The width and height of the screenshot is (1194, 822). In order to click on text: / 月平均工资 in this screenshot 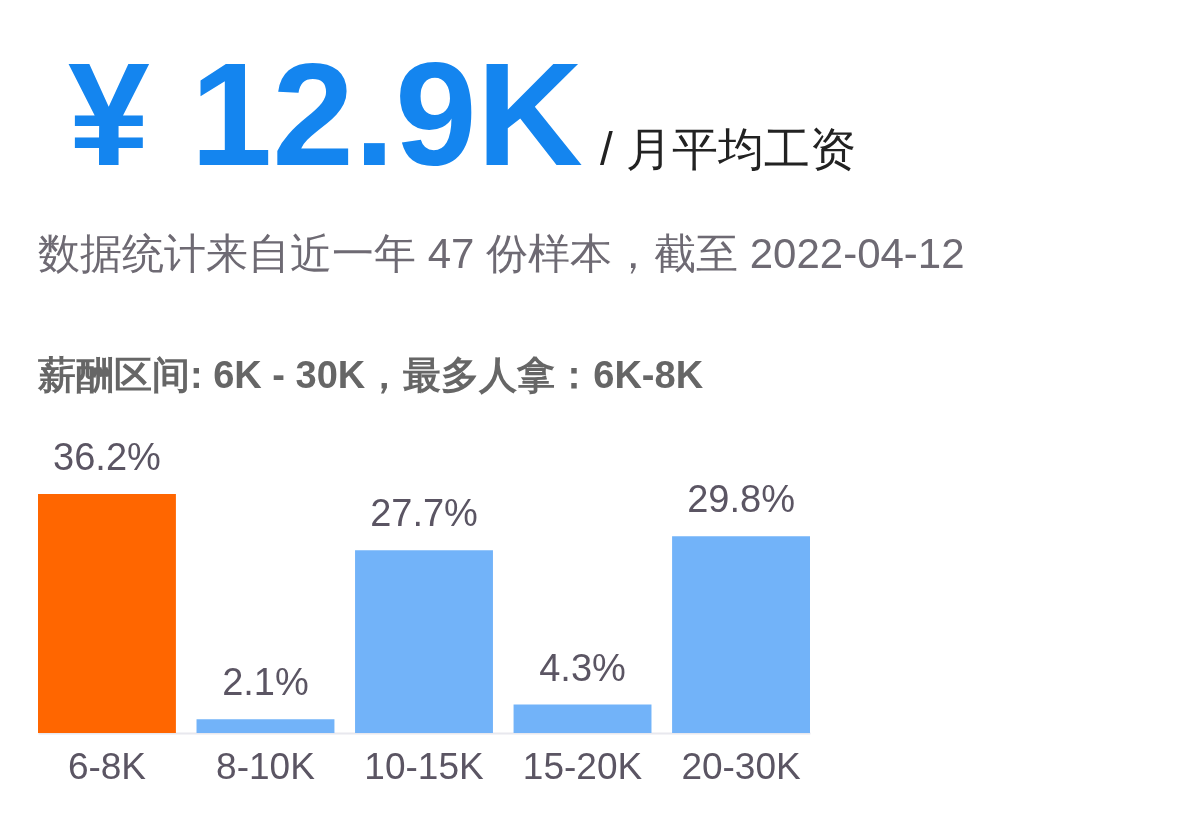, I will do `click(728, 149)`.